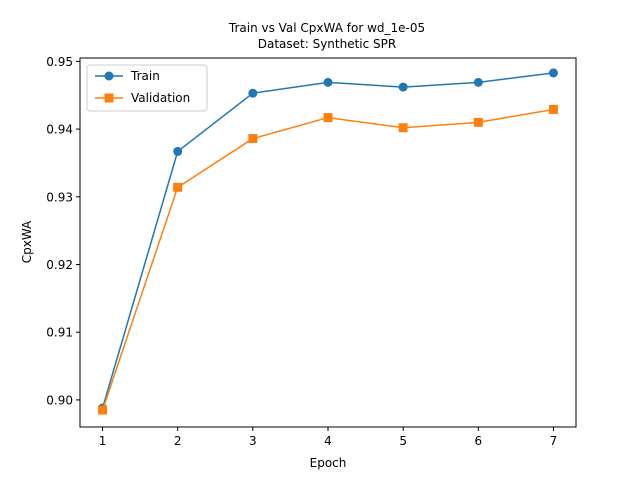 The height and width of the screenshot is (484, 640). What do you see at coordinates (59, 265) in the screenshot?
I see `y-tick-label: 0.92` at bounding box center [59, 265].